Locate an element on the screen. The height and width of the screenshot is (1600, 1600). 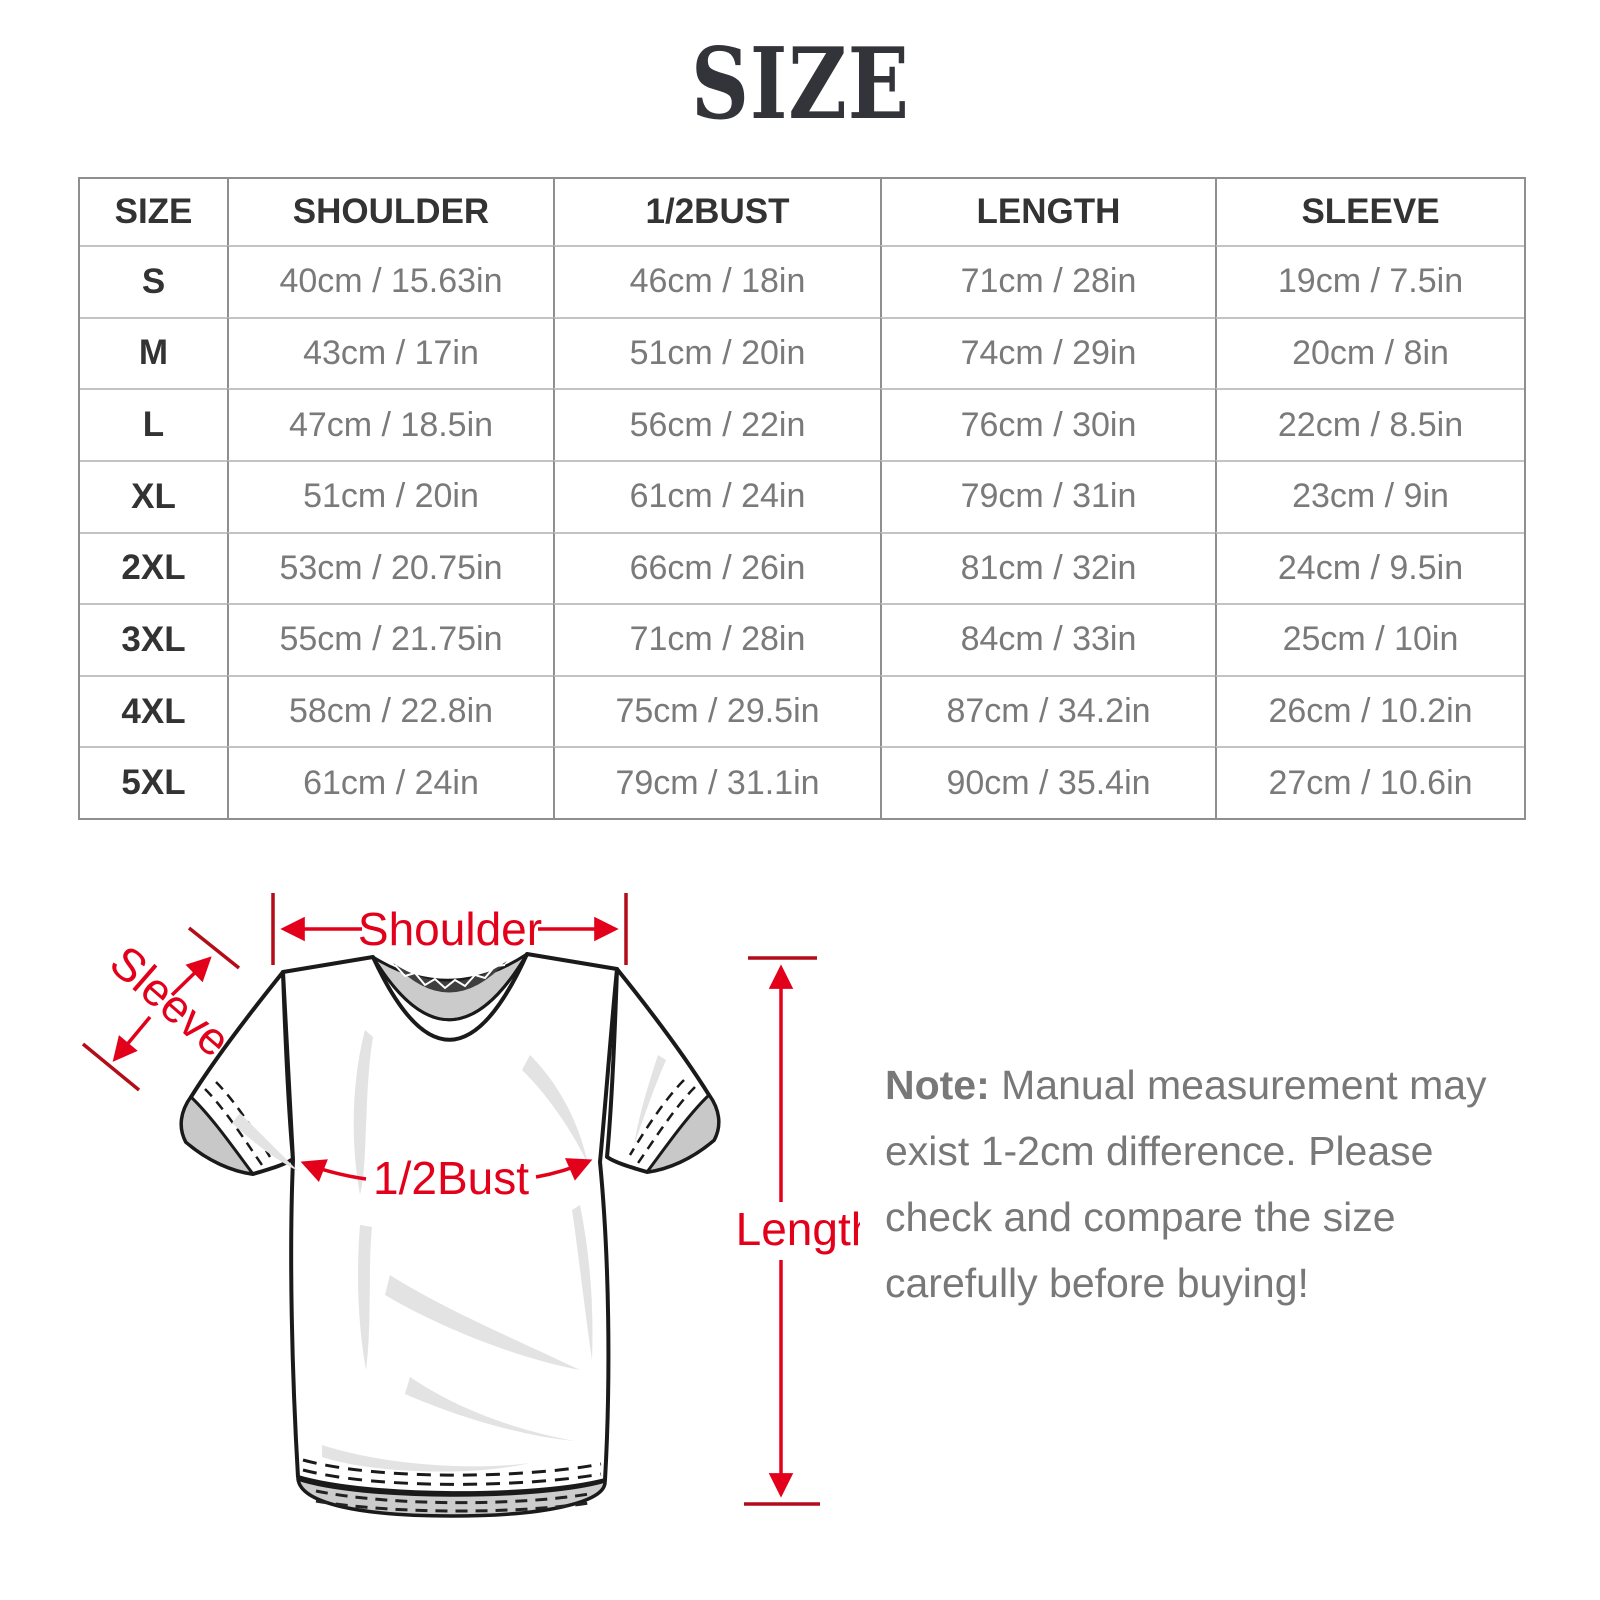
measurement-cell: 56cm / 22in is located at coordinates (716, 424).